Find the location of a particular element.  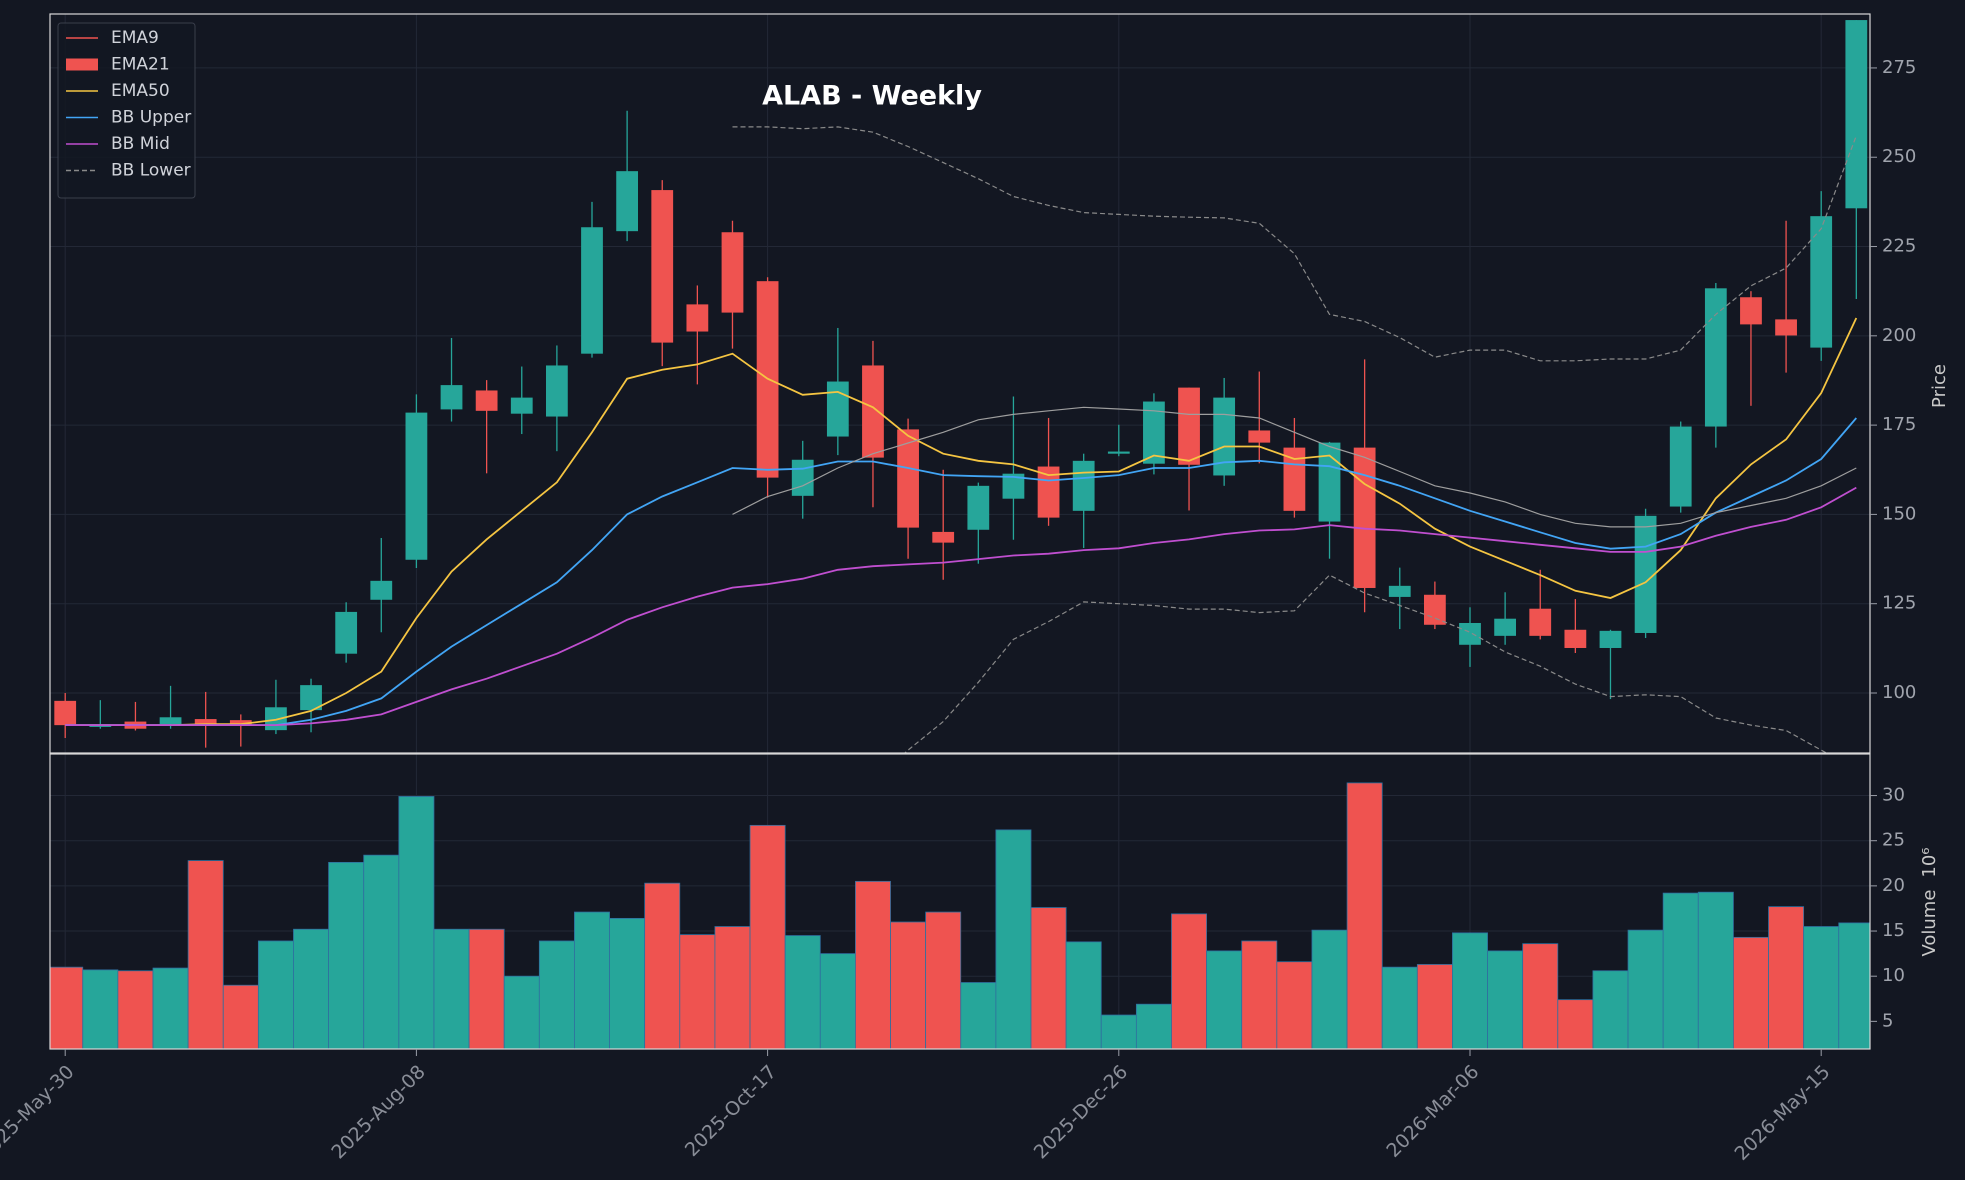

y-tick-label: 175 is located at coordinates (1899, 424).